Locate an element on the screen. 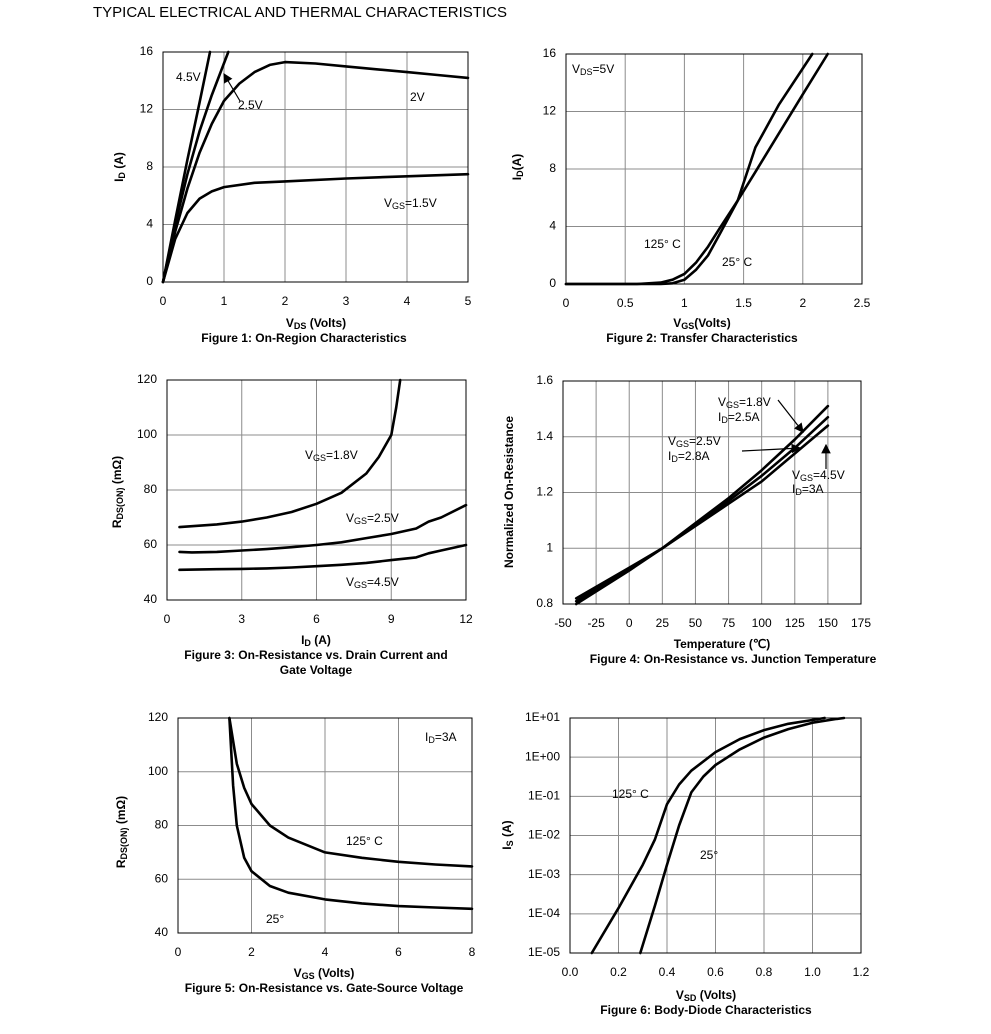 This screenshot has height=1034, width=991. x-tick-label: 175 is located at coordinates (861, 623).